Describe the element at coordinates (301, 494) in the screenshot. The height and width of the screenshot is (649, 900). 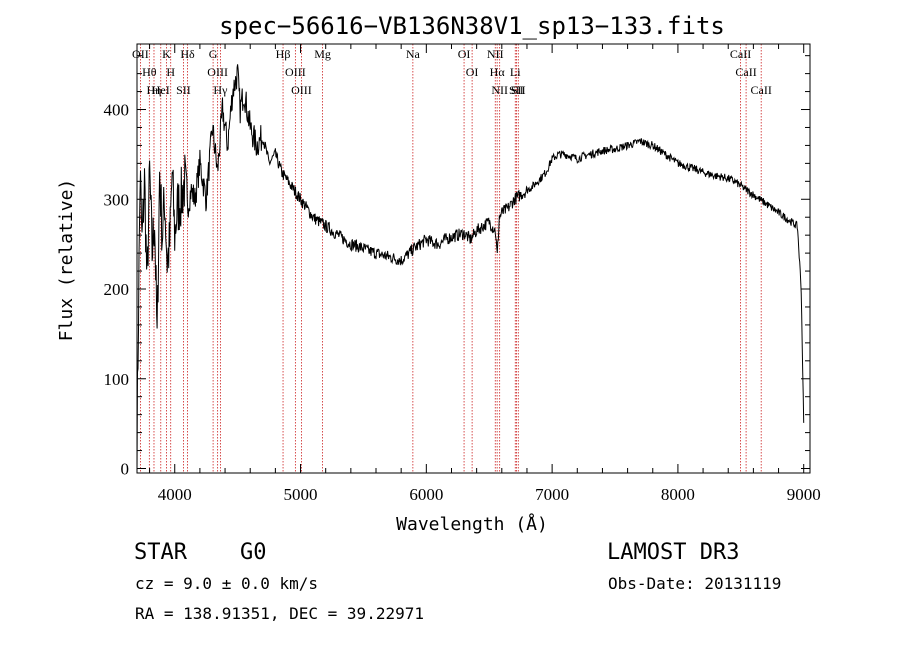
I see `x-tick-label: 5000` at that location.